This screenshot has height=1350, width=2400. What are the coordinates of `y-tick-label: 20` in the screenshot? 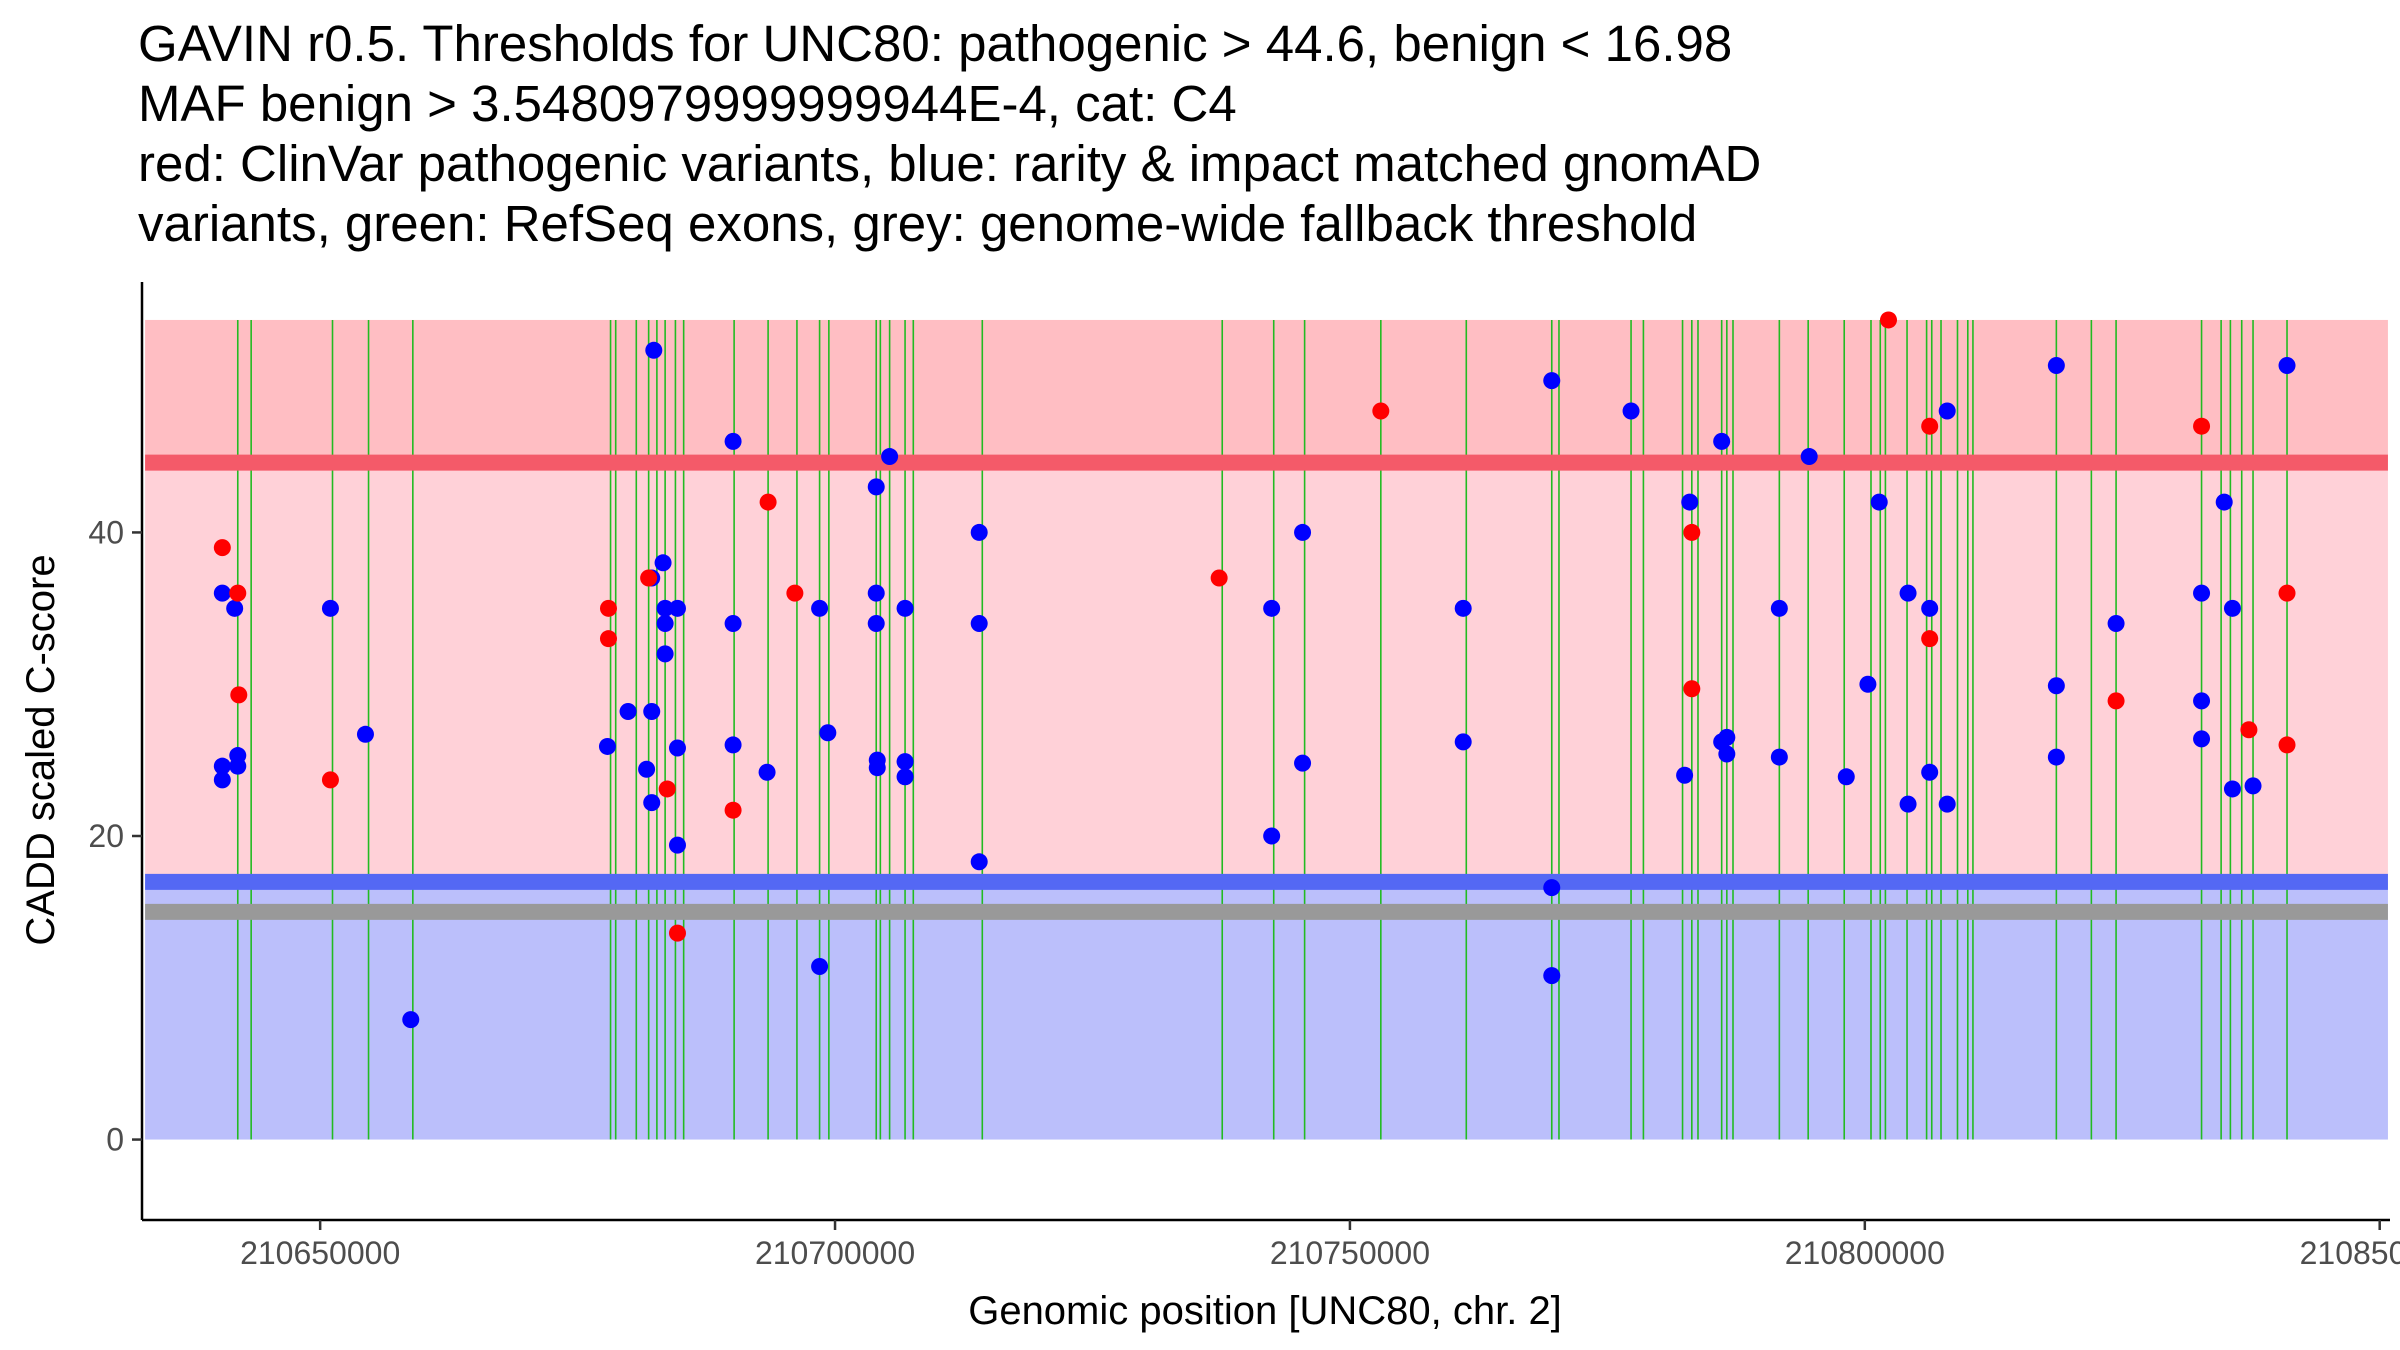 It's located at (106, 836).